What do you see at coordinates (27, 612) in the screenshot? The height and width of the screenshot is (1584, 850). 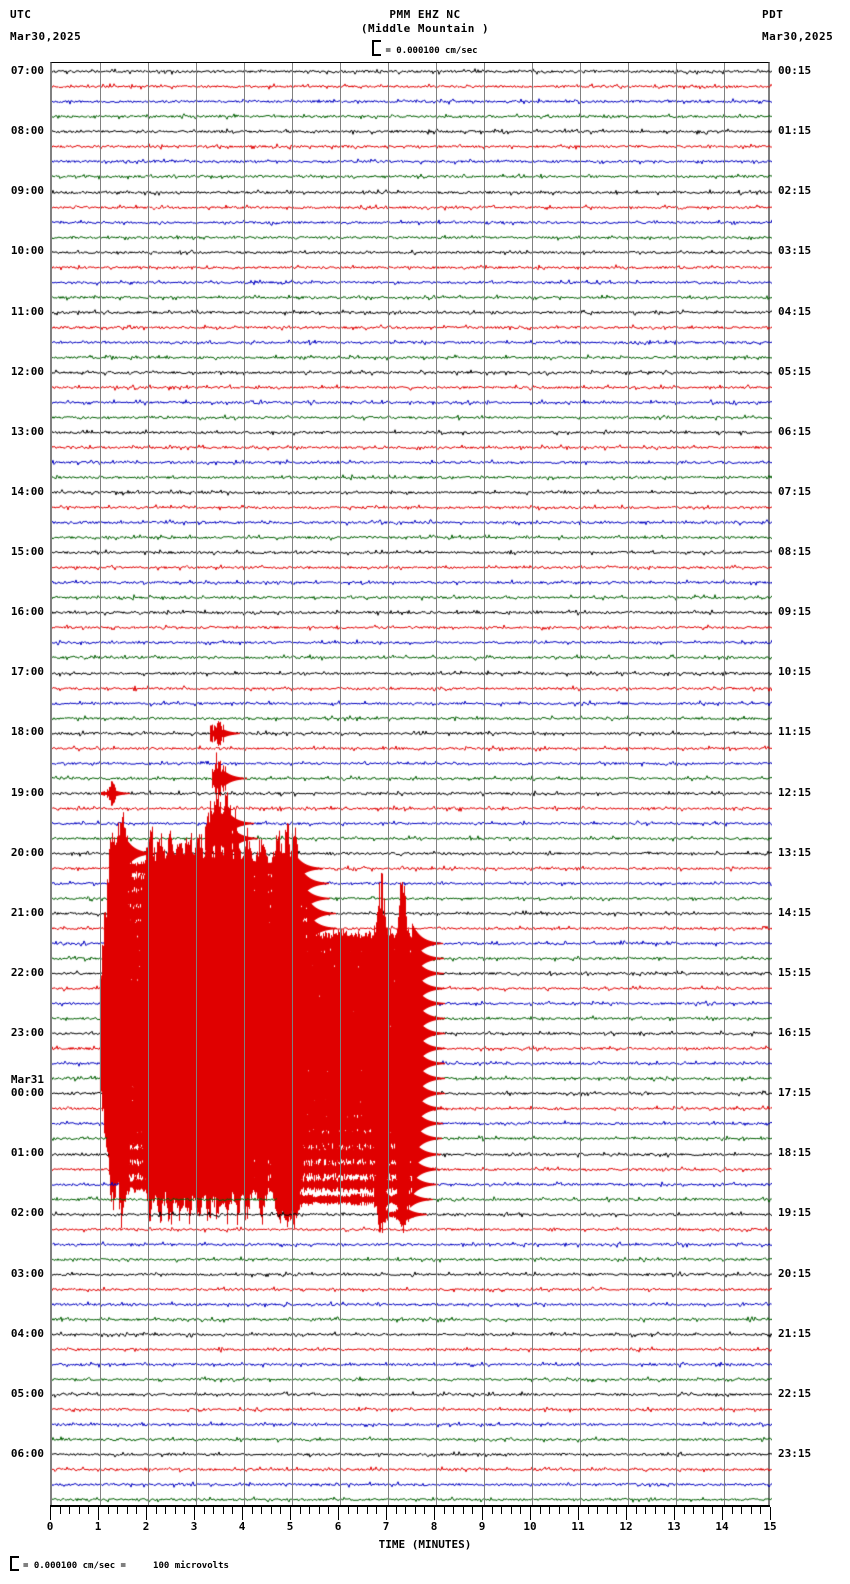 I see `utc-hour-label-1600: 16:00` at bounding box center [27, 612].